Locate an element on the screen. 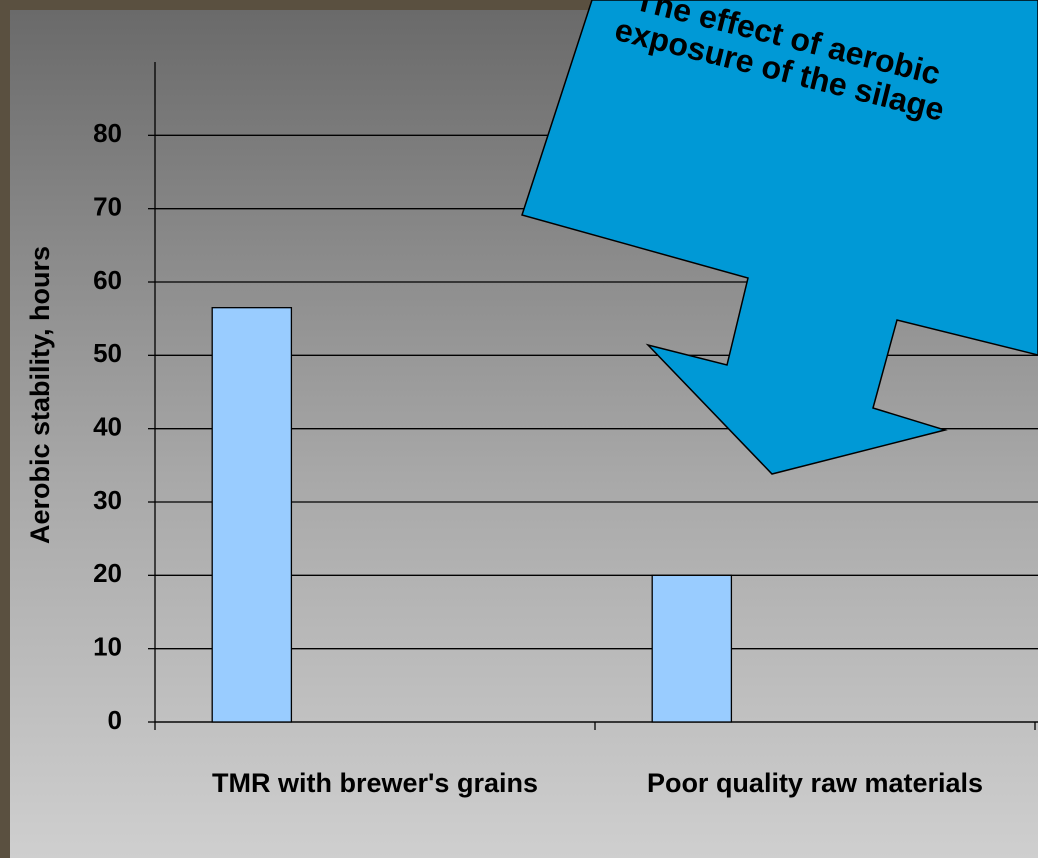 The width and height of the screenshot is (1038, 858). y-axis-label: Aerobic stability, hours is located at coordinates (40, 395).